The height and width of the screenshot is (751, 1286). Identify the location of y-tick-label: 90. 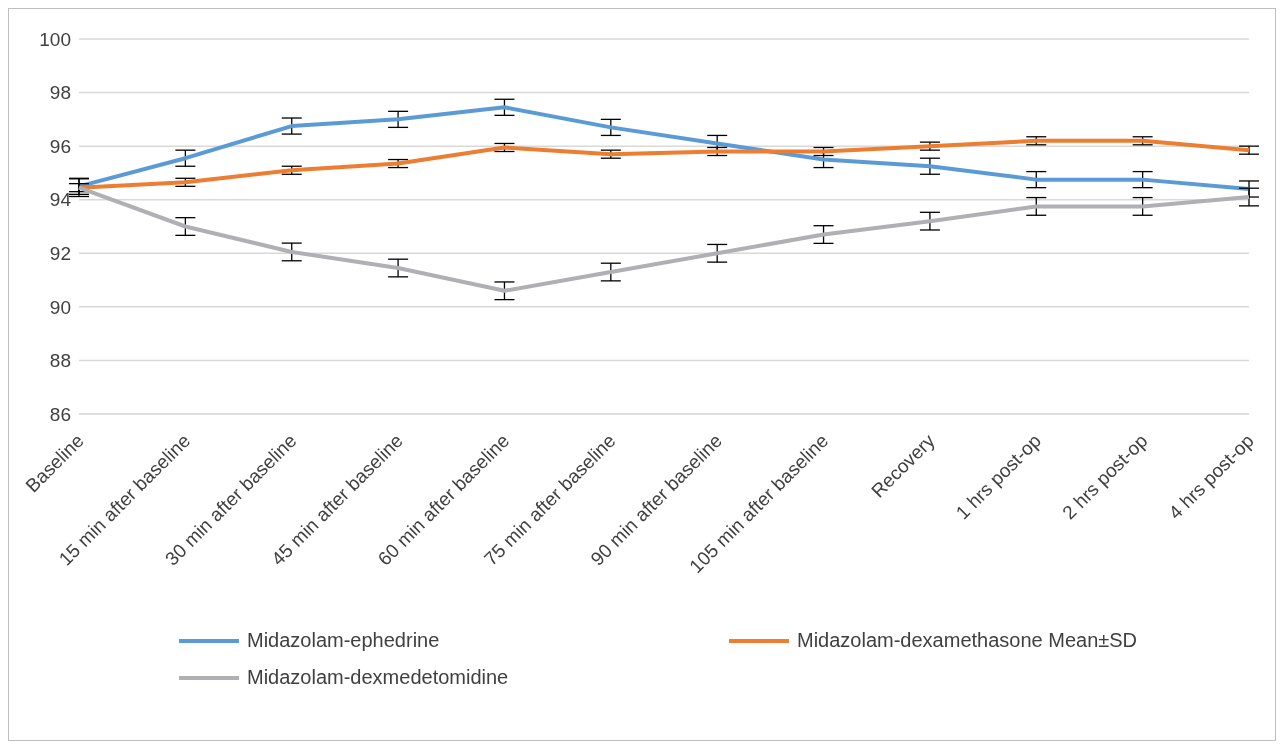
(60, 307).